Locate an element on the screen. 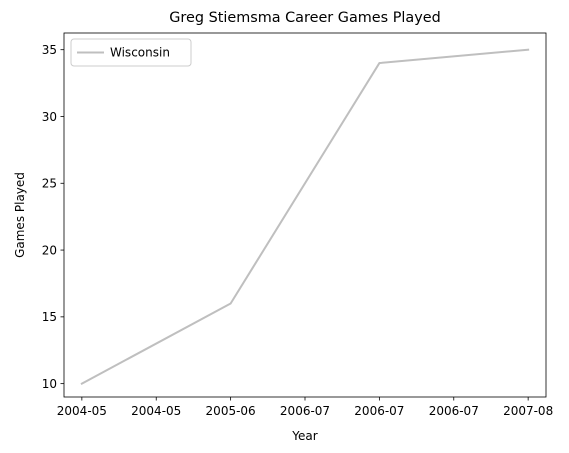  x-axis-title: Year is located at coordinates (304, 436).